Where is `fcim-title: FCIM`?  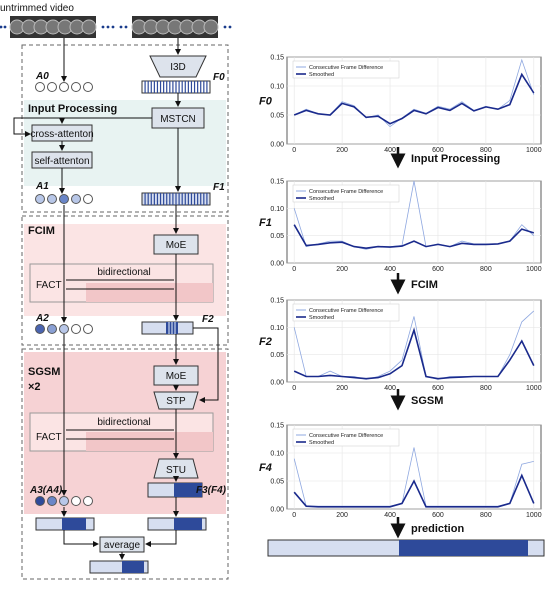
fcim-title: FCIM is located at coordinates (41, 231).